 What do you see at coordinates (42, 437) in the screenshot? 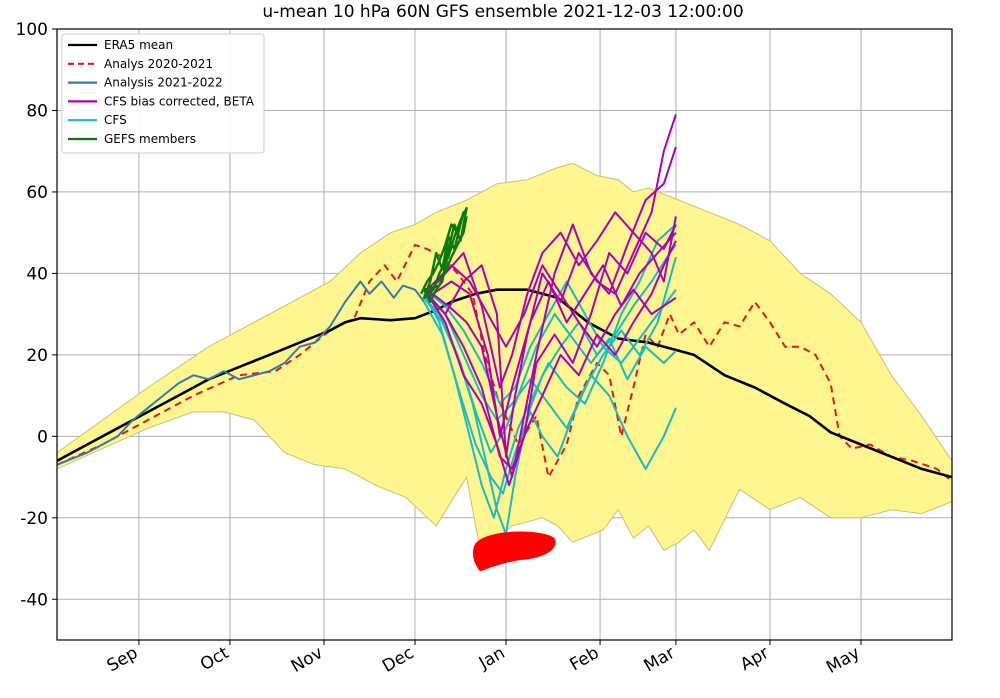
I see `y-tick-label: 0` at bounding box center [42, 437].